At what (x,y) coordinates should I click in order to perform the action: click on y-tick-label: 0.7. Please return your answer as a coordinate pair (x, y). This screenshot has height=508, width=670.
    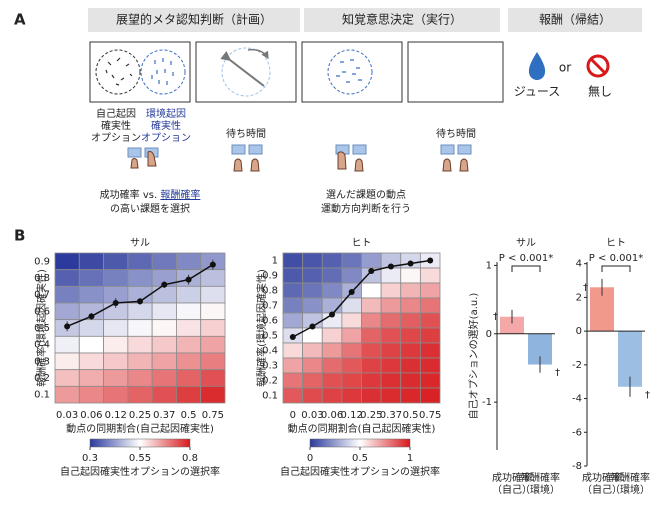
    Looking at the image, I should click on (42, 295).